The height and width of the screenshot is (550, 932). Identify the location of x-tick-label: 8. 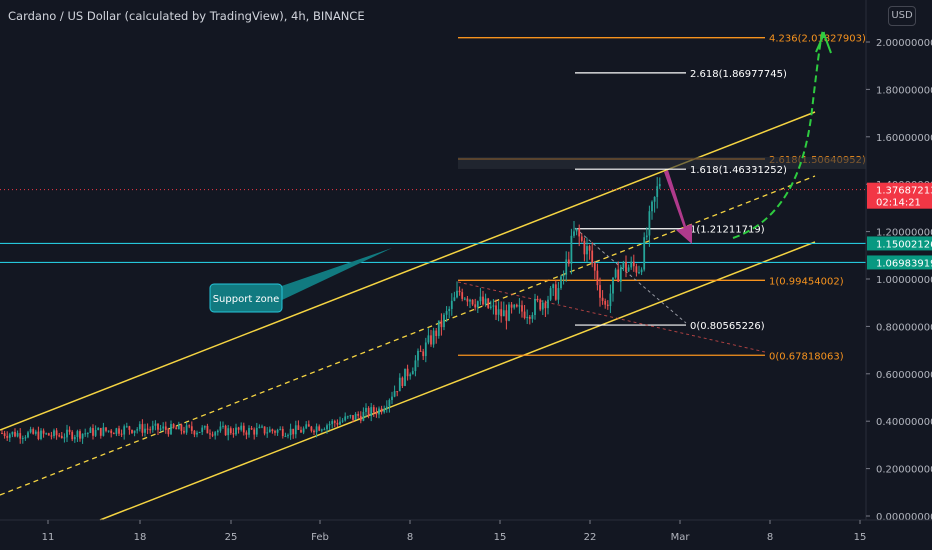
(770, 537).